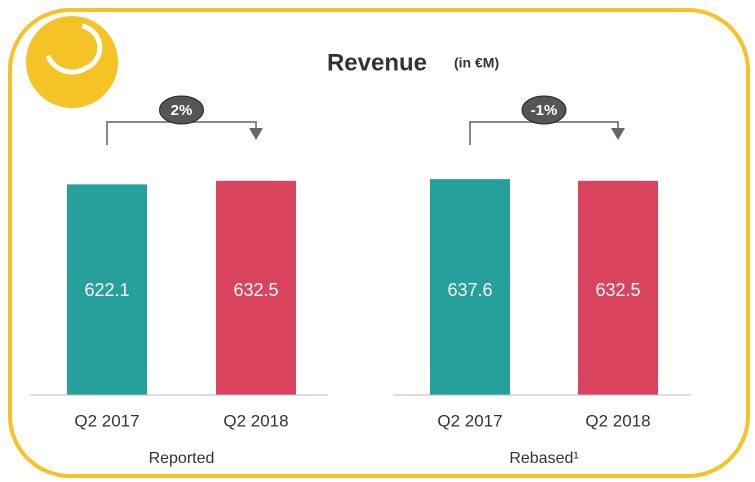  What do you see at coordinates (377, 62) in the screenshot?
I see `title: Revenue` at bounding box center [377, 62].